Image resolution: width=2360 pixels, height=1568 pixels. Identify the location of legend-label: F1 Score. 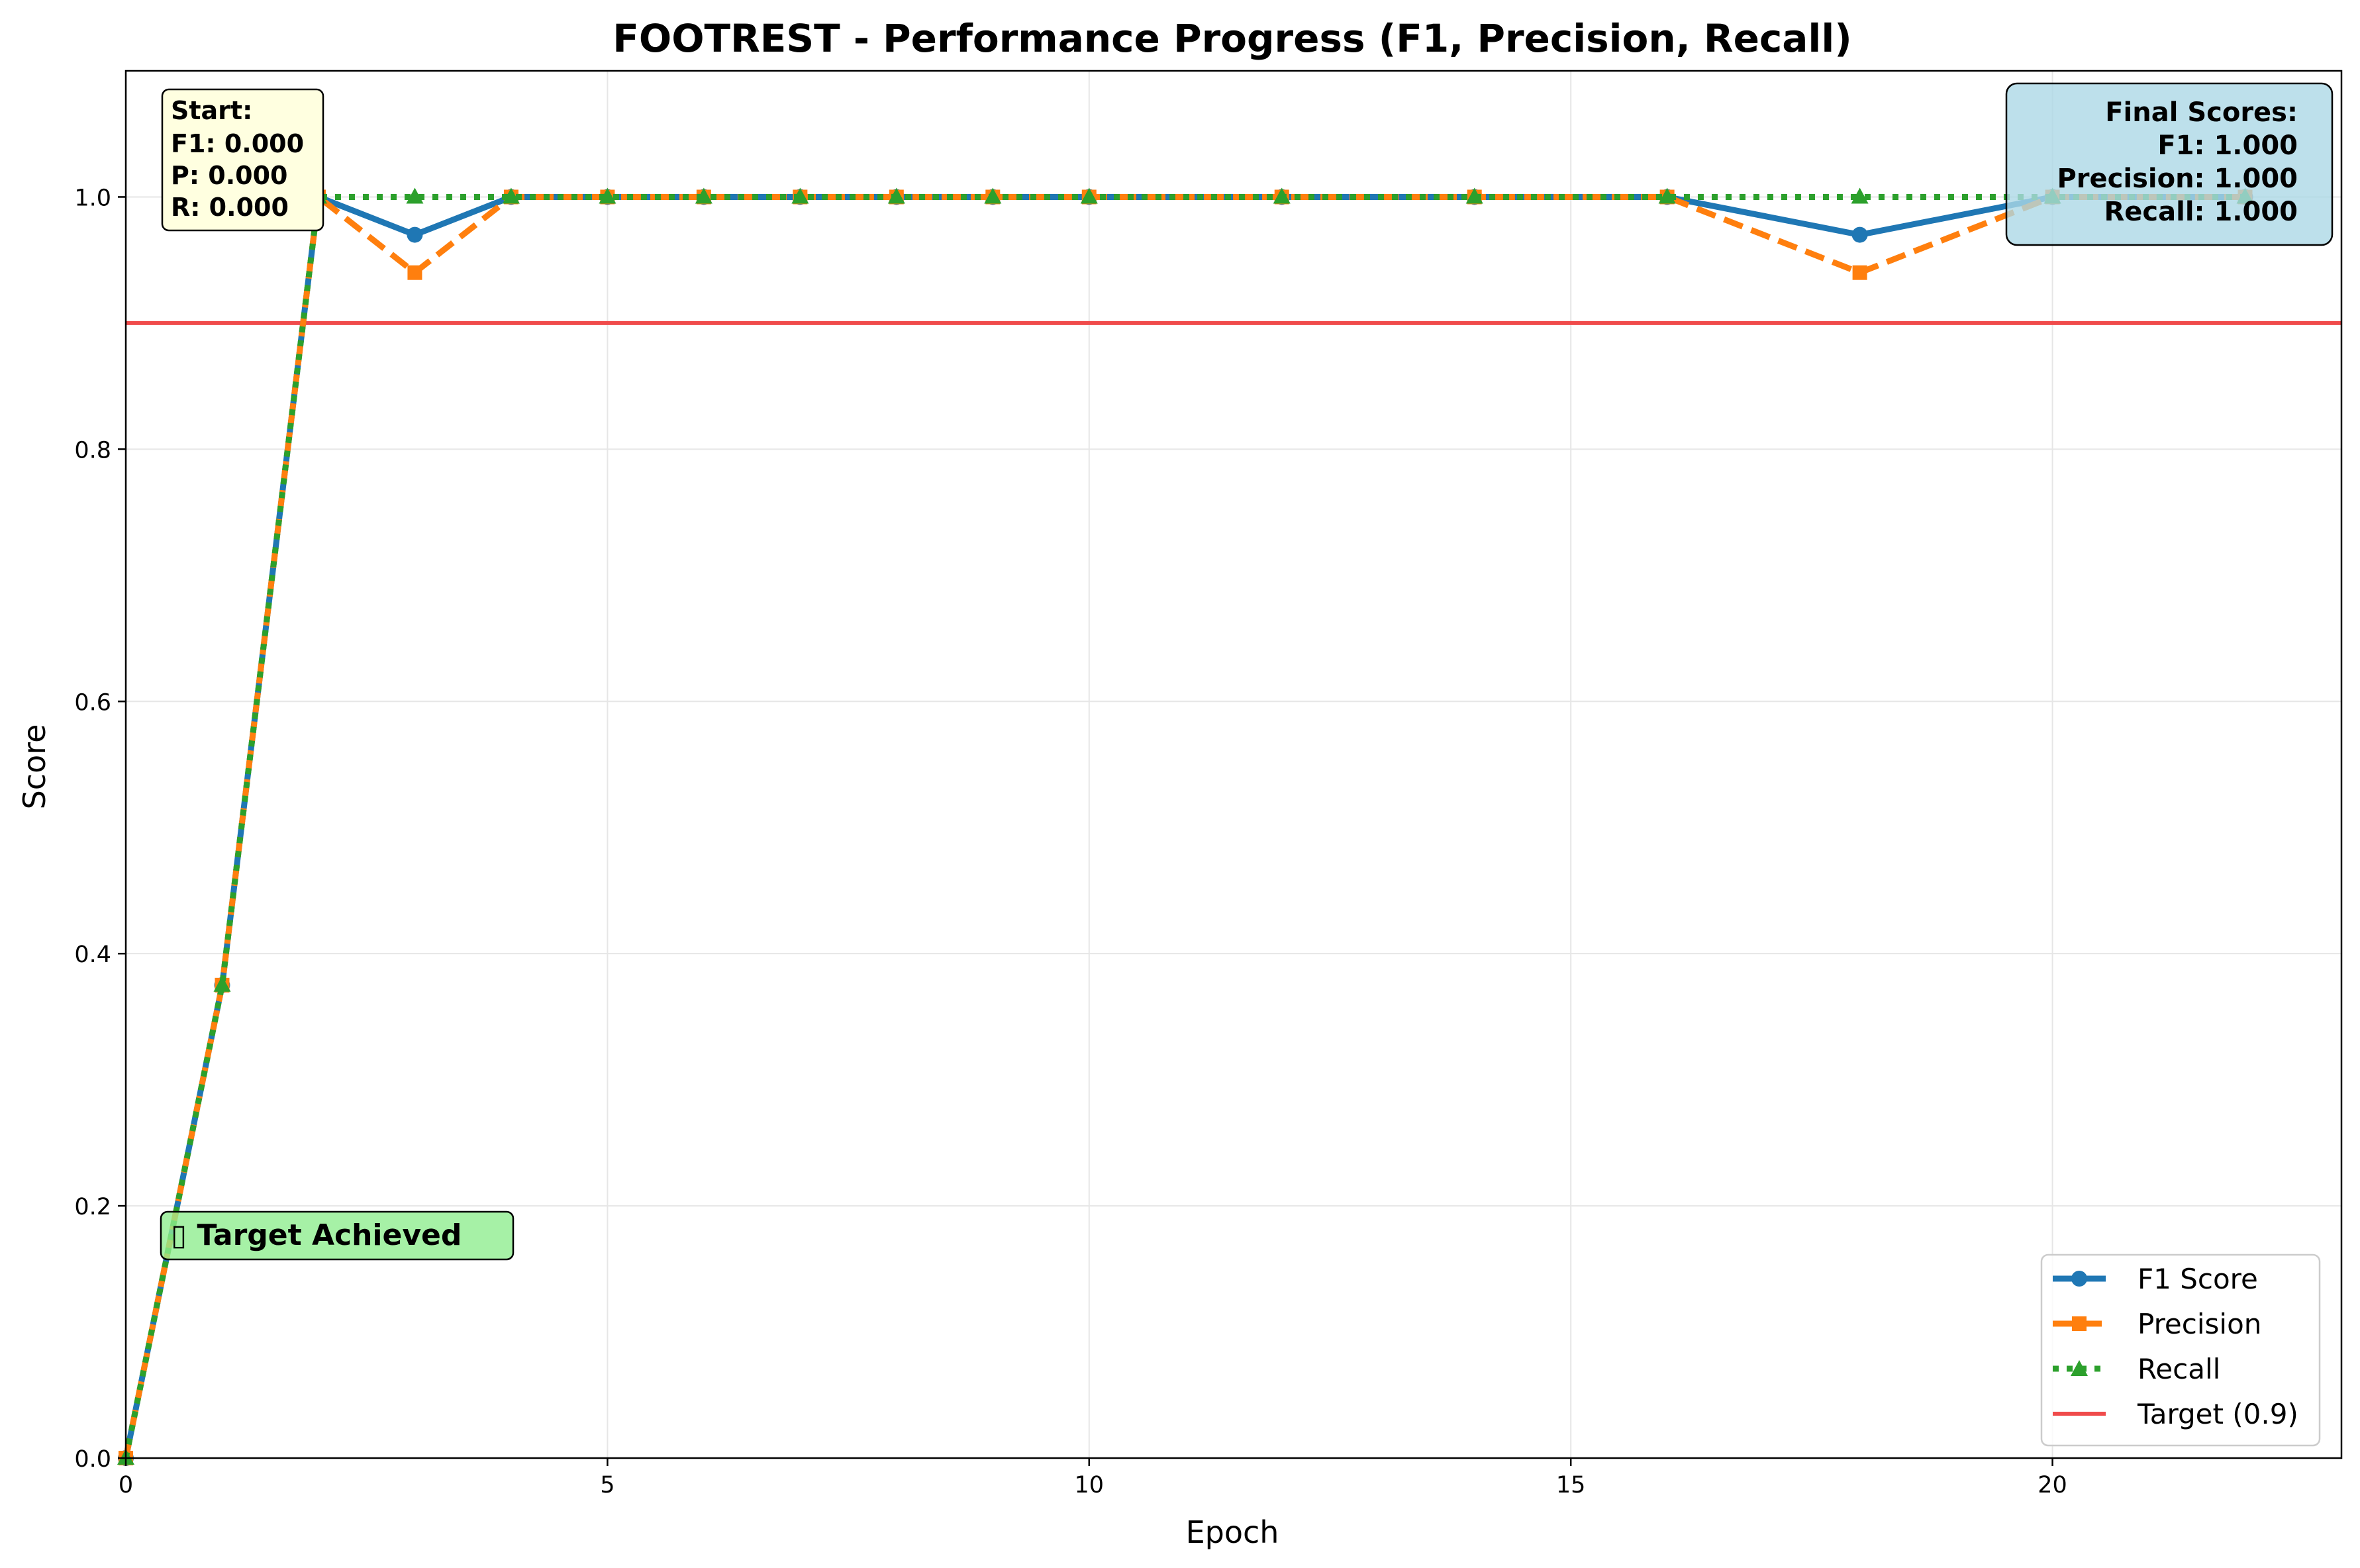
(2198, 1279).